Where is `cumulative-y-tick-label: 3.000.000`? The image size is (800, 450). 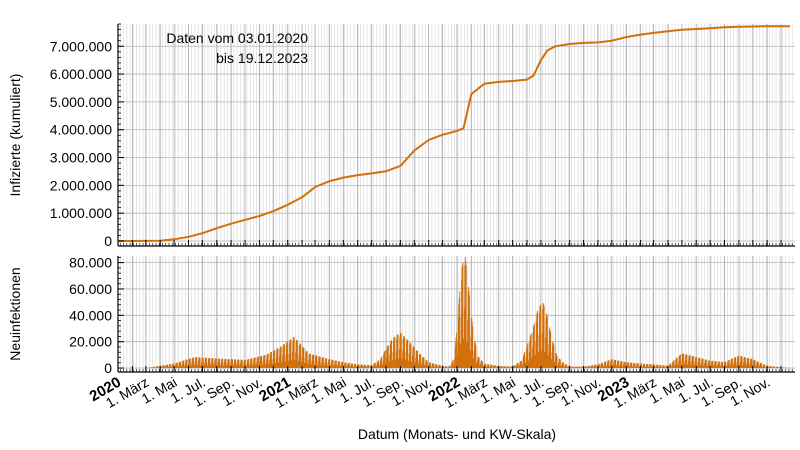 cumulative-y-tick-label: 3.000.000 is located at coordinates (81, 158).